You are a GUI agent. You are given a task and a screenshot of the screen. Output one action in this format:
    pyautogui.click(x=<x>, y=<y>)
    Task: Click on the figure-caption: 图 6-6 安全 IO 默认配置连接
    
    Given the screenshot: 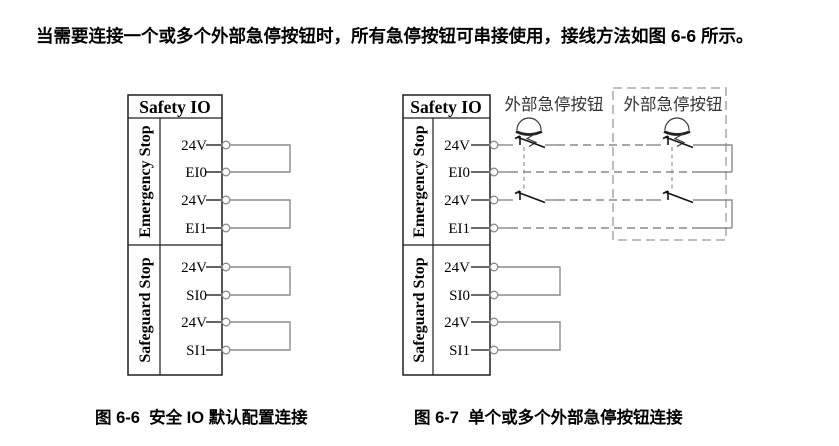 What is the action you would take?
    pyautogui.click(x=201, y=418)
    